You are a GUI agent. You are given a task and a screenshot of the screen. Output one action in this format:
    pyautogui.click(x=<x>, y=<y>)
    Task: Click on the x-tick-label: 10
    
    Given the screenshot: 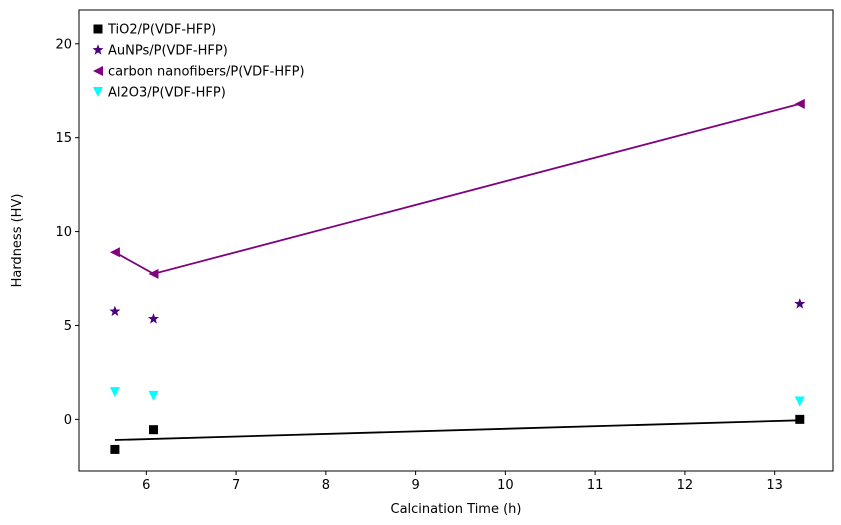 What is the action you would take?
    pyautogui.click(x=505, y=485)
    